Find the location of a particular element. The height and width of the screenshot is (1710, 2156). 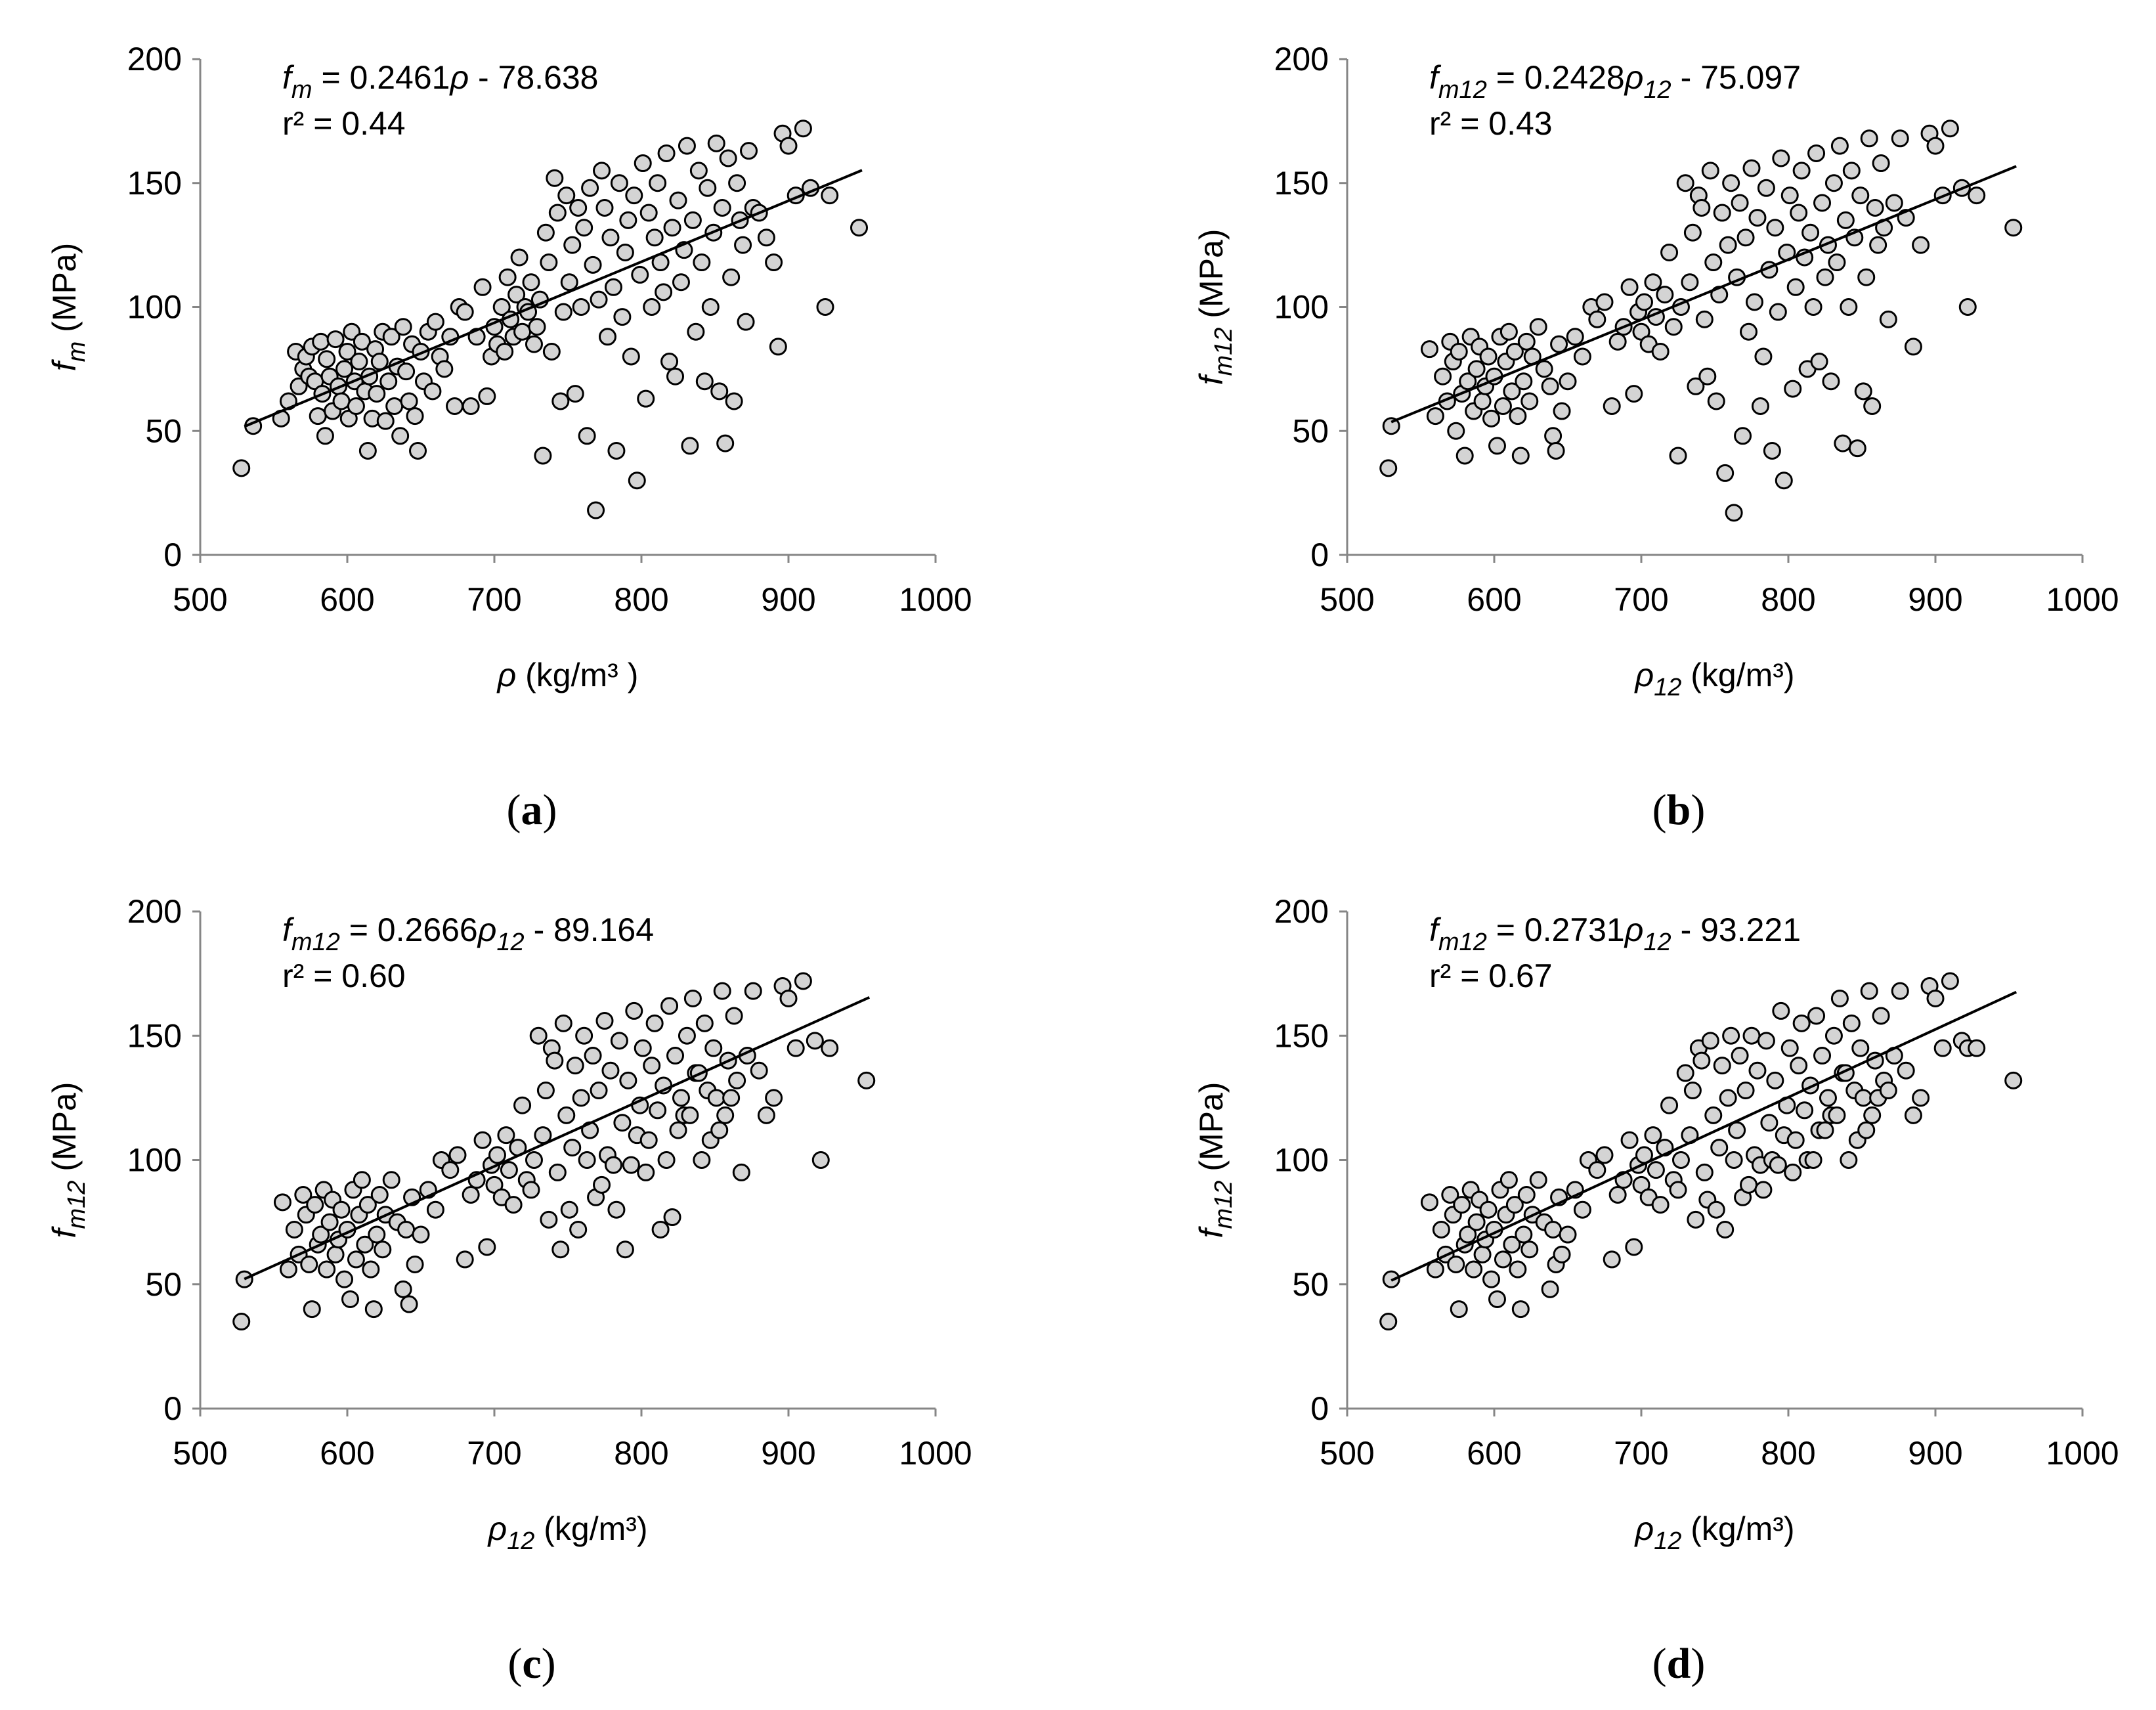

regression-equation: fm = 0.2461ρ - 78.638 is located at coordinates (440, 81).